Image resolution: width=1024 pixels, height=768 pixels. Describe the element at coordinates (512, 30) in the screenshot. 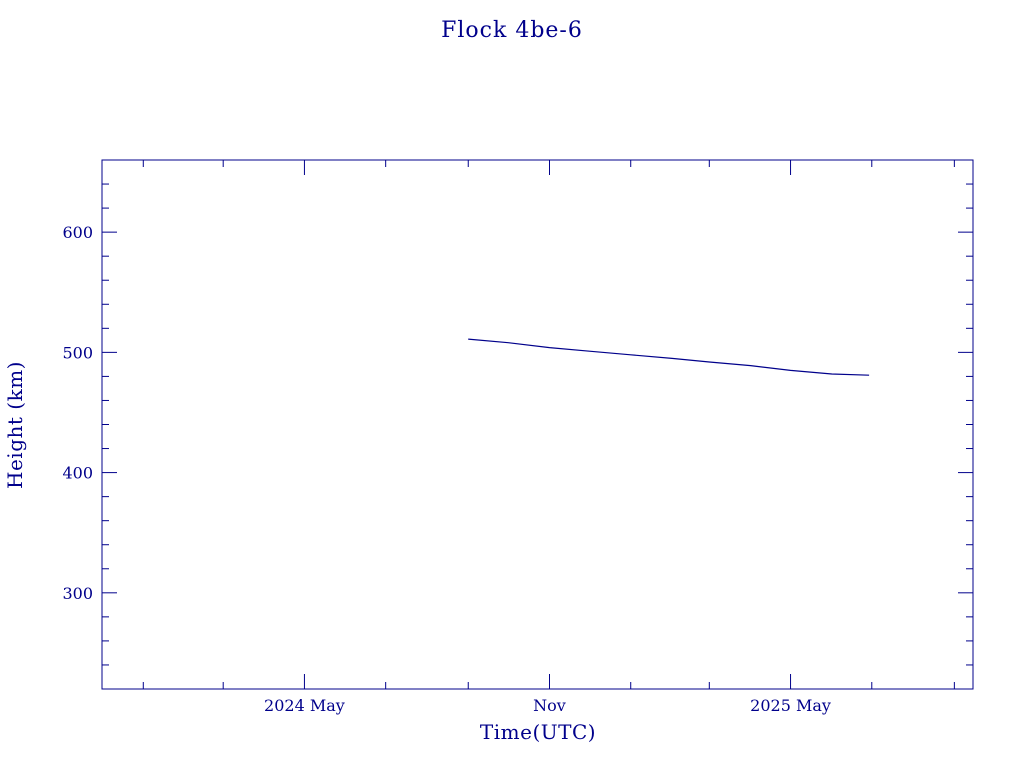

I see `chart-title: Flock 4be-6` at that location.